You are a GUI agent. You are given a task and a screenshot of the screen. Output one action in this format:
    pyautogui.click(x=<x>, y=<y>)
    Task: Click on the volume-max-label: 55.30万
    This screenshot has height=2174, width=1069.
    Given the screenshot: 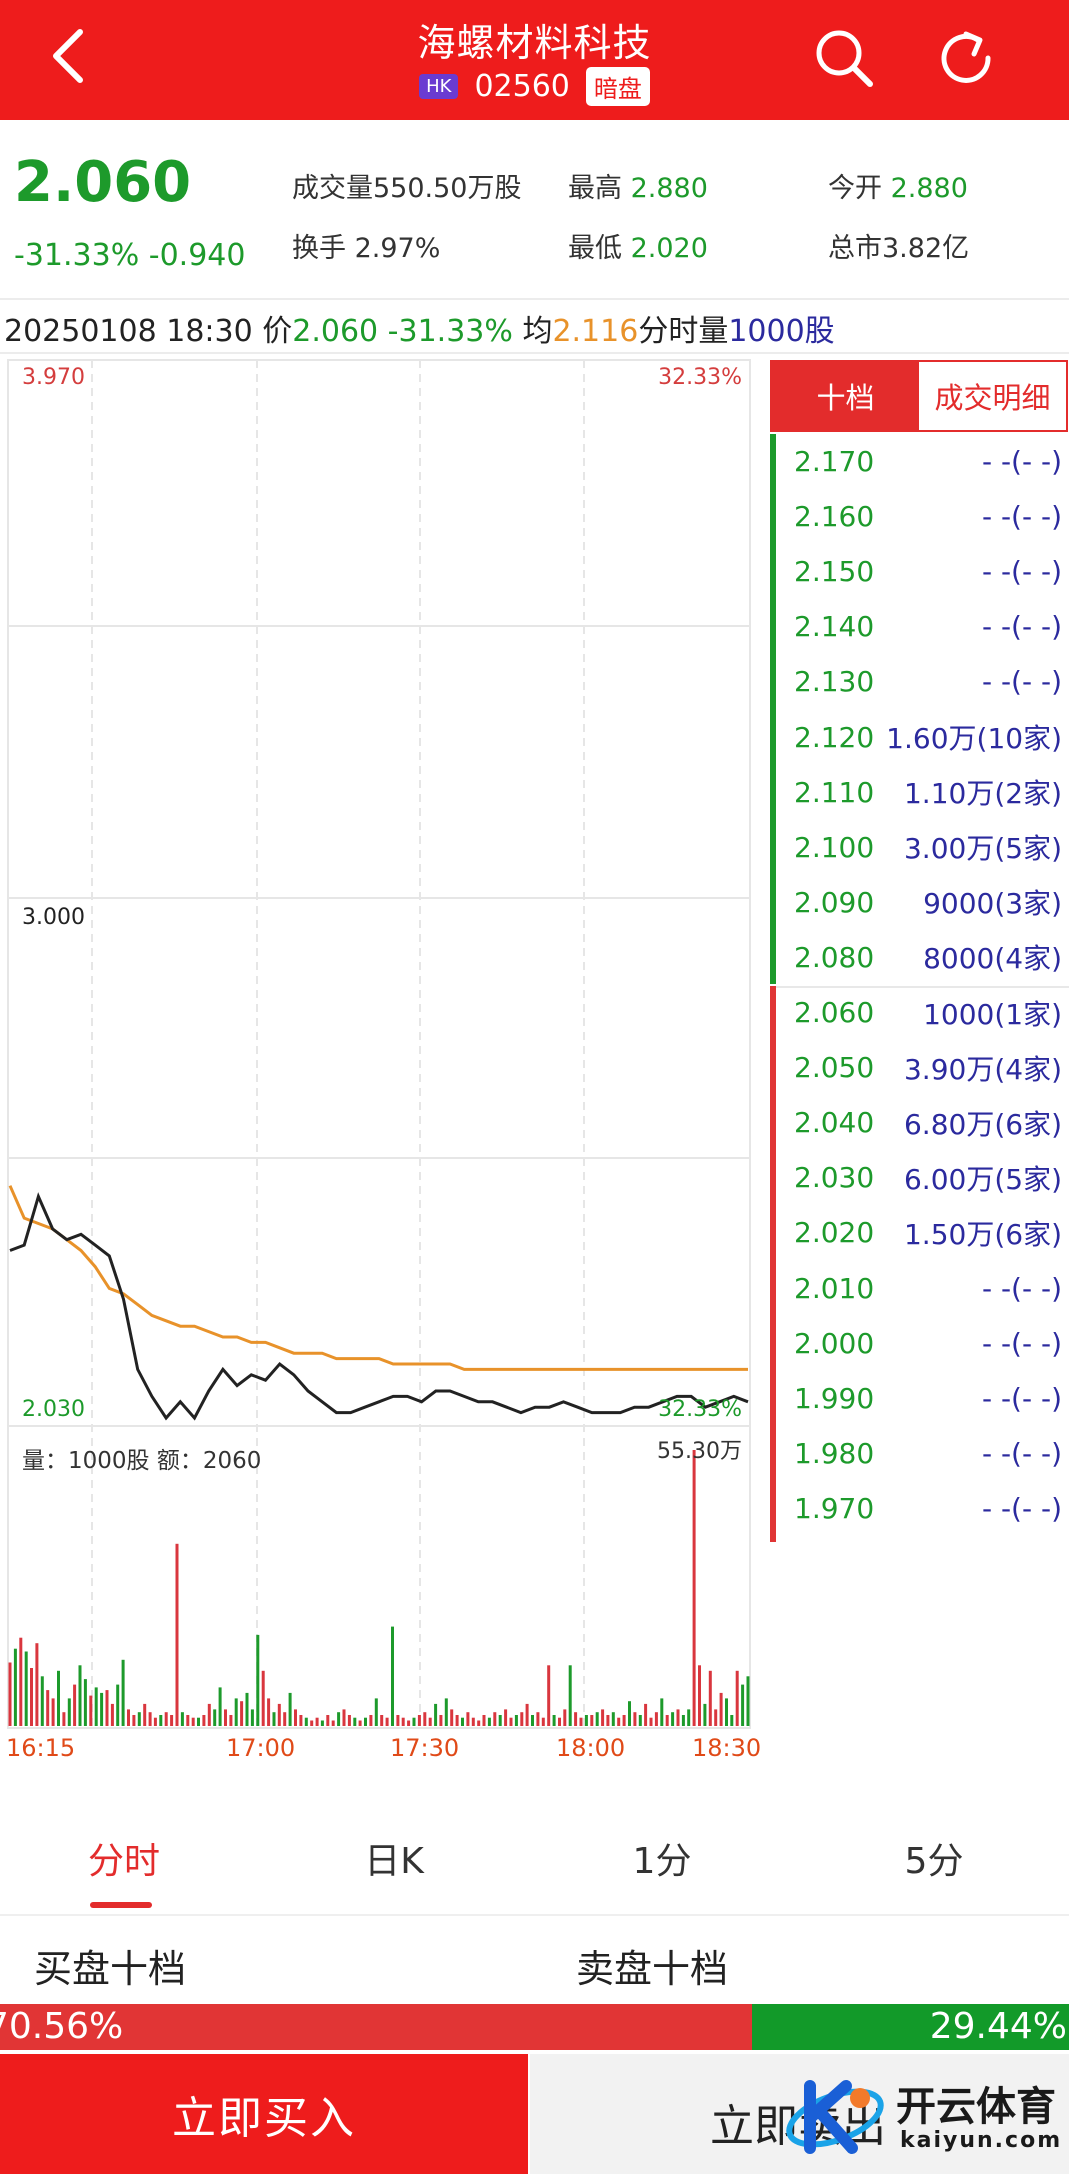 What is the action you would take?
    pyautogui.click(x=699, y=1451)
    